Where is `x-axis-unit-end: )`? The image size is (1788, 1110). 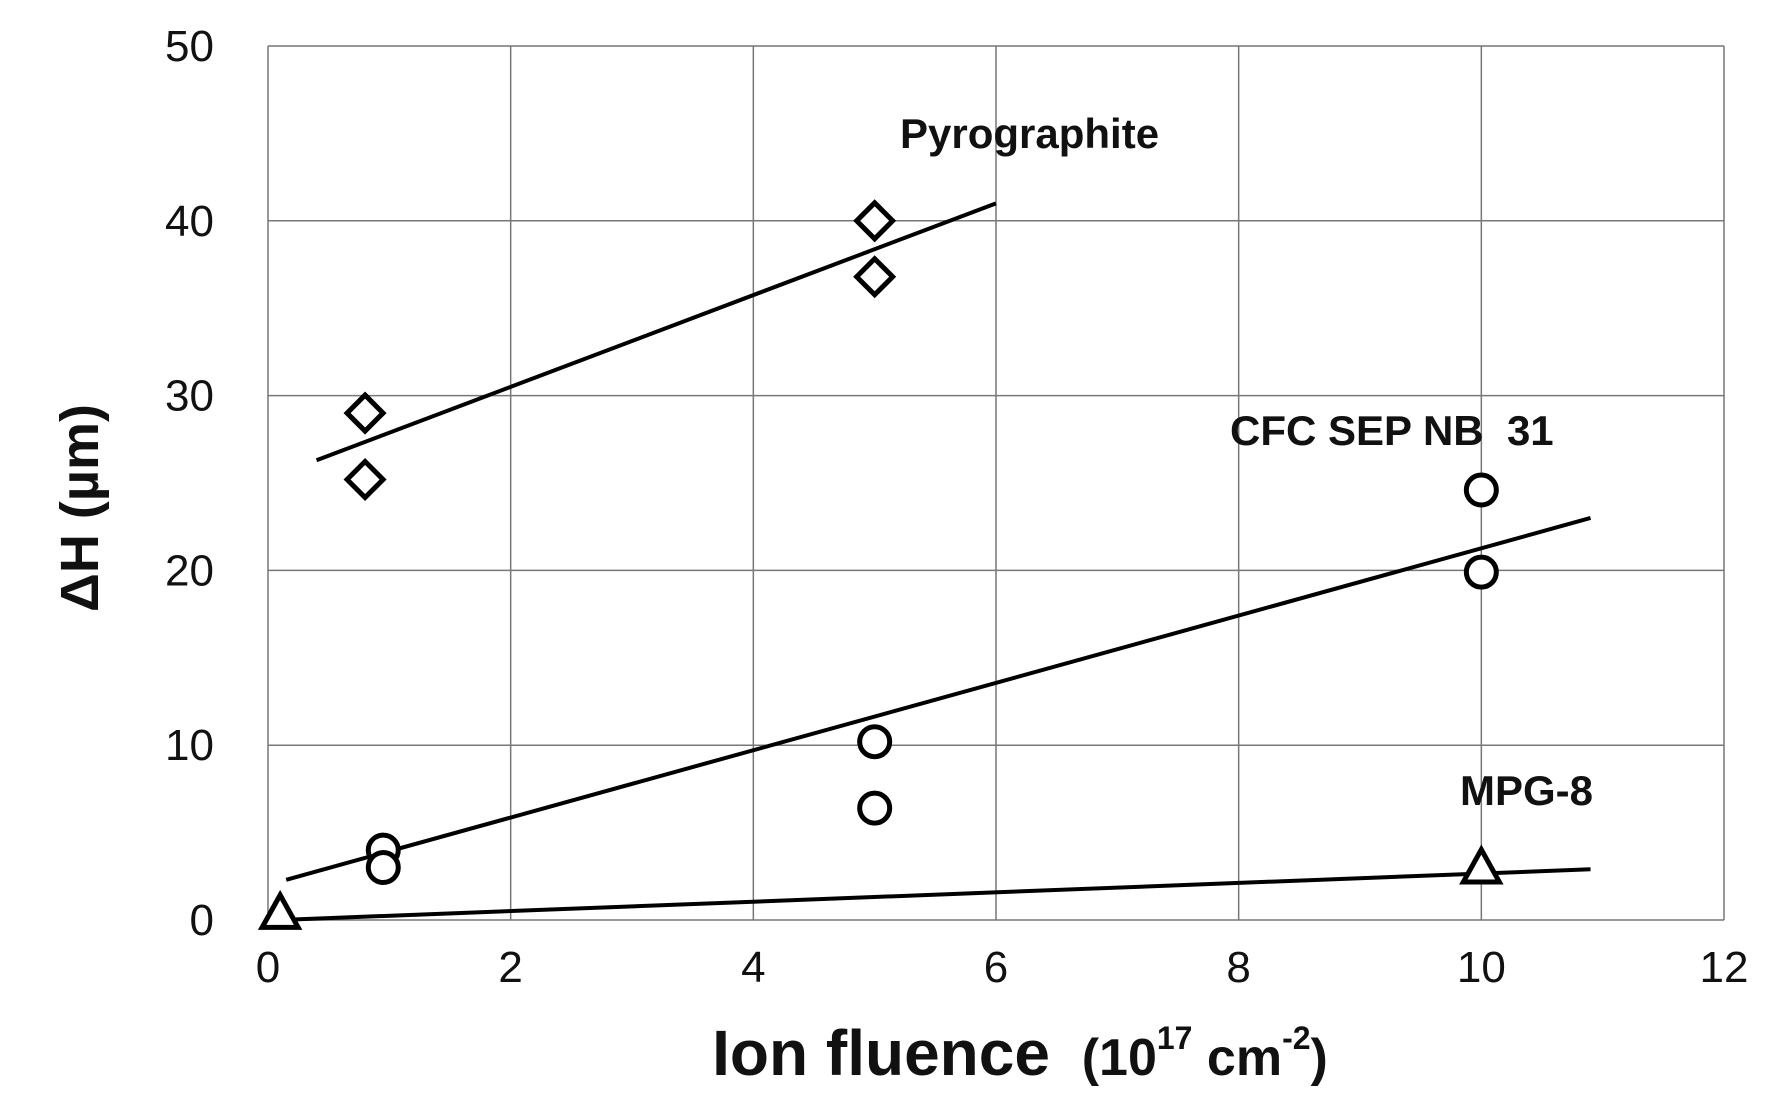 x-axis-unit-end: ) is located at coordinates (1319, 1058).